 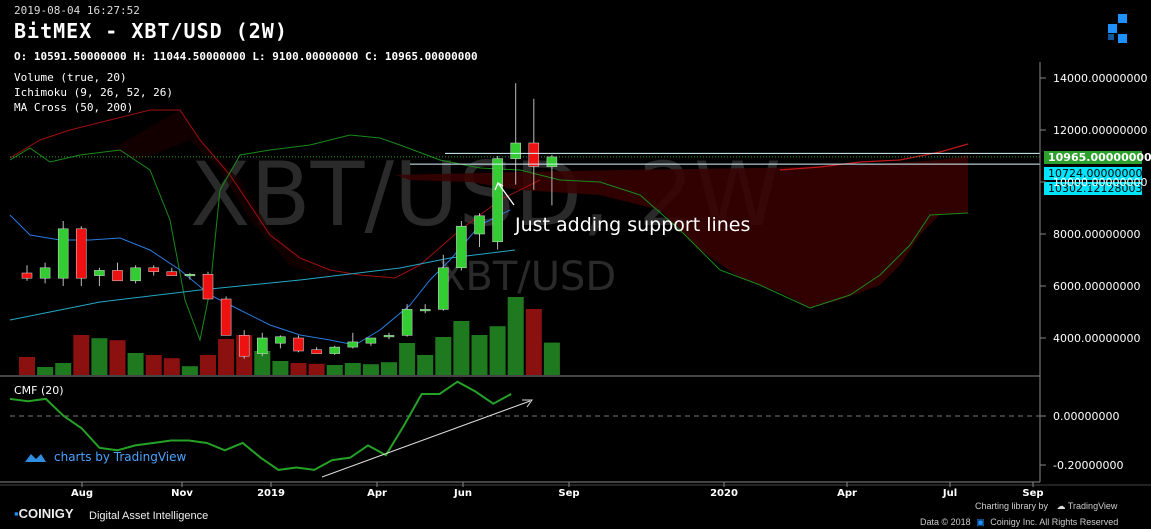 What do you see at coordinates (35, 458) in the screenshot?
I see `tradingview-cloud-icon` at bounding box center [35, 458].